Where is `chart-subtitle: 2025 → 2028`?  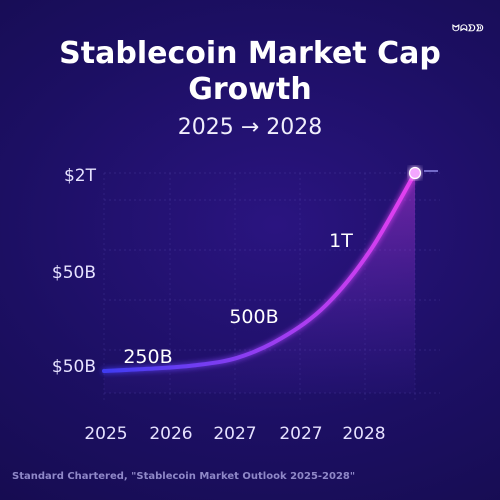
chart-subtitle: 2025 → 2028 is located at coordinates (250, 127).